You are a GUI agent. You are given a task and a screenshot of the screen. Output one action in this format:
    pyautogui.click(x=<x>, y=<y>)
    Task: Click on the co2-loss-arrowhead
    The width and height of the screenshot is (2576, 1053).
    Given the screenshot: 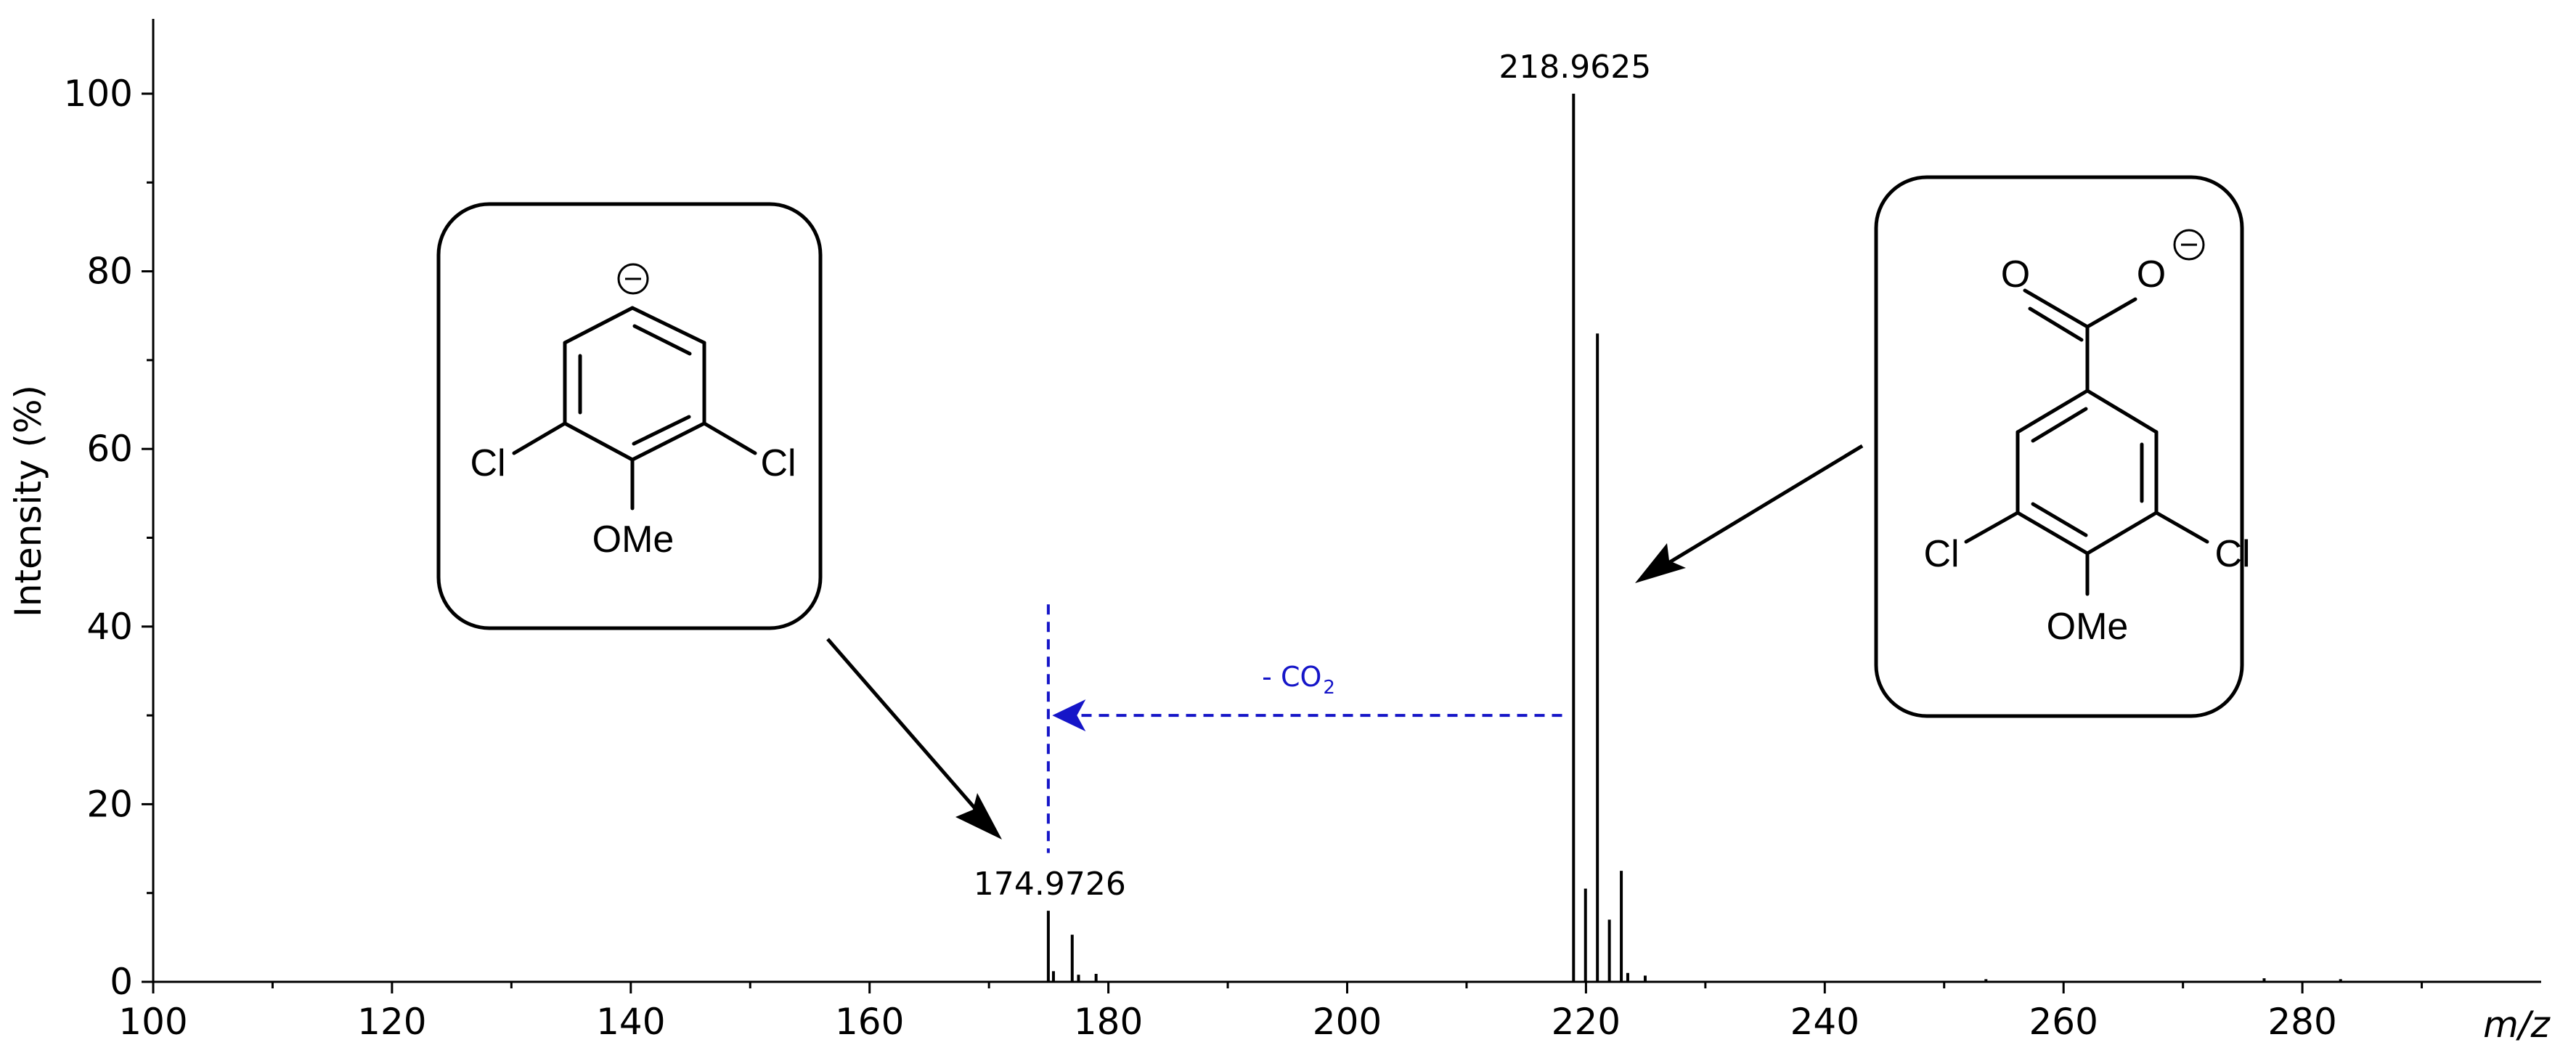 What is the action you would take?
    pyautogui.click(x=1069, y=715)
    